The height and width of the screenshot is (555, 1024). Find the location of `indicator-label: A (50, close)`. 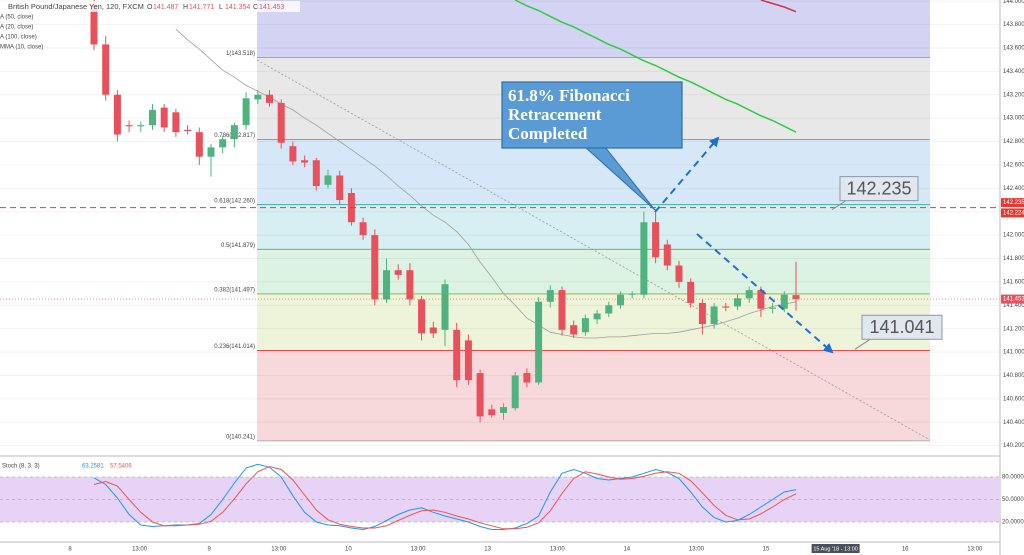

indicator-label: A (50, close) is located at coordinates (16, 18).